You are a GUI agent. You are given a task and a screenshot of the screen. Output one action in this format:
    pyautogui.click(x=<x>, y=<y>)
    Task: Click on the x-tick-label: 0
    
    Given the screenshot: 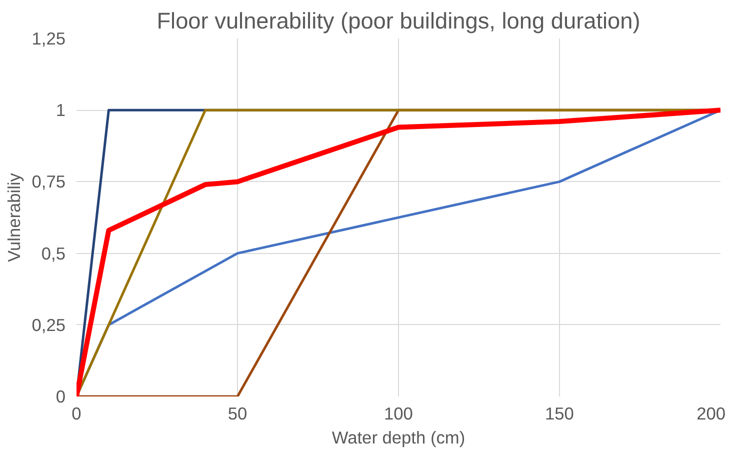 What is the action you would take?
    pyautogui.click(x=77, y=414)
    